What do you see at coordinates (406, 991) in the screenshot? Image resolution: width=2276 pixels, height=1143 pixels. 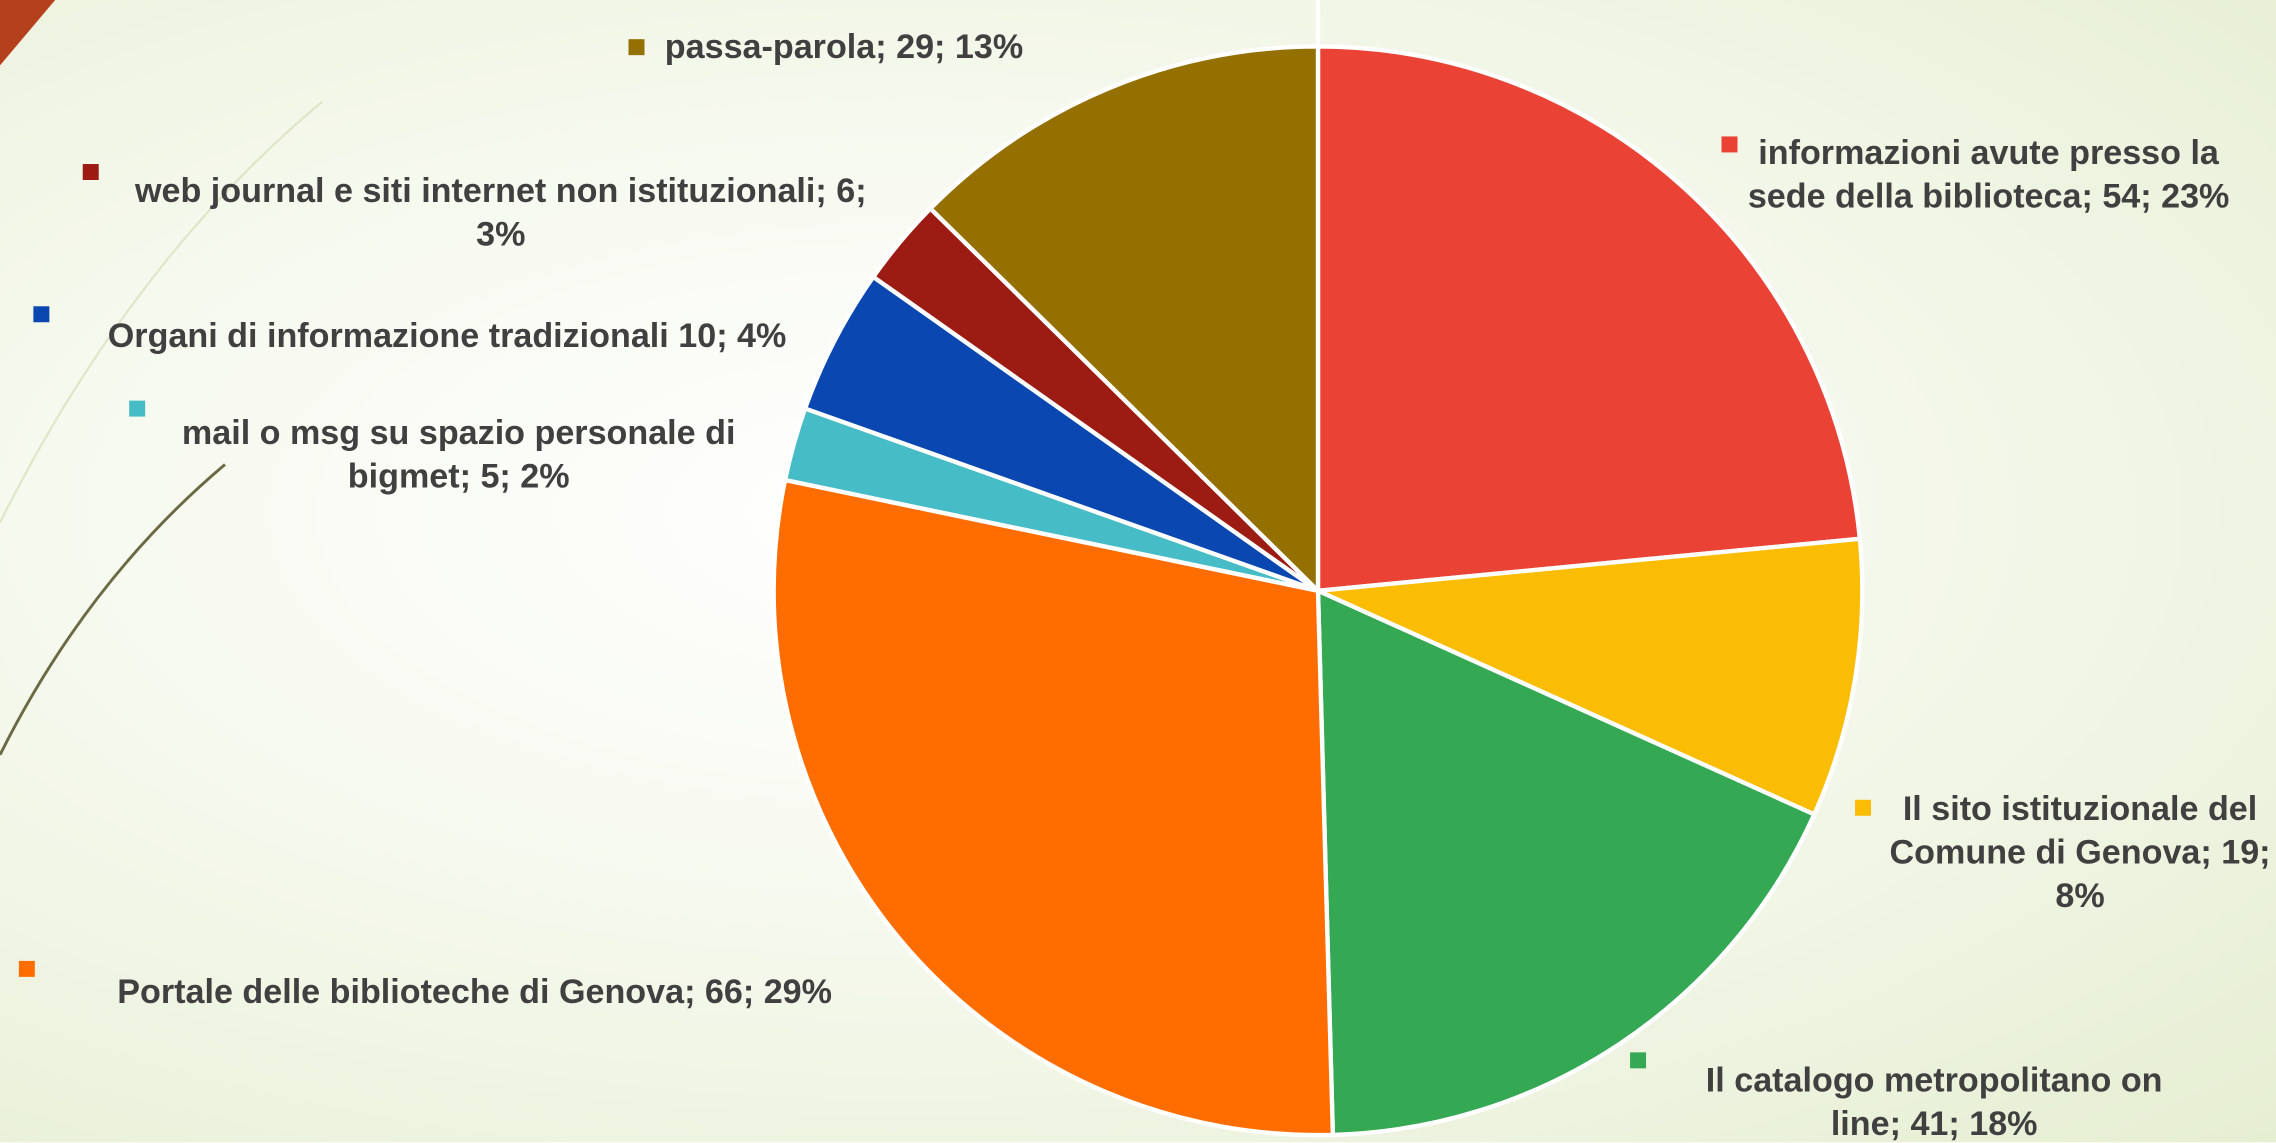 I see `category-label: Portale delle biblioteche di Genova;` at bounding box center [406, 991].